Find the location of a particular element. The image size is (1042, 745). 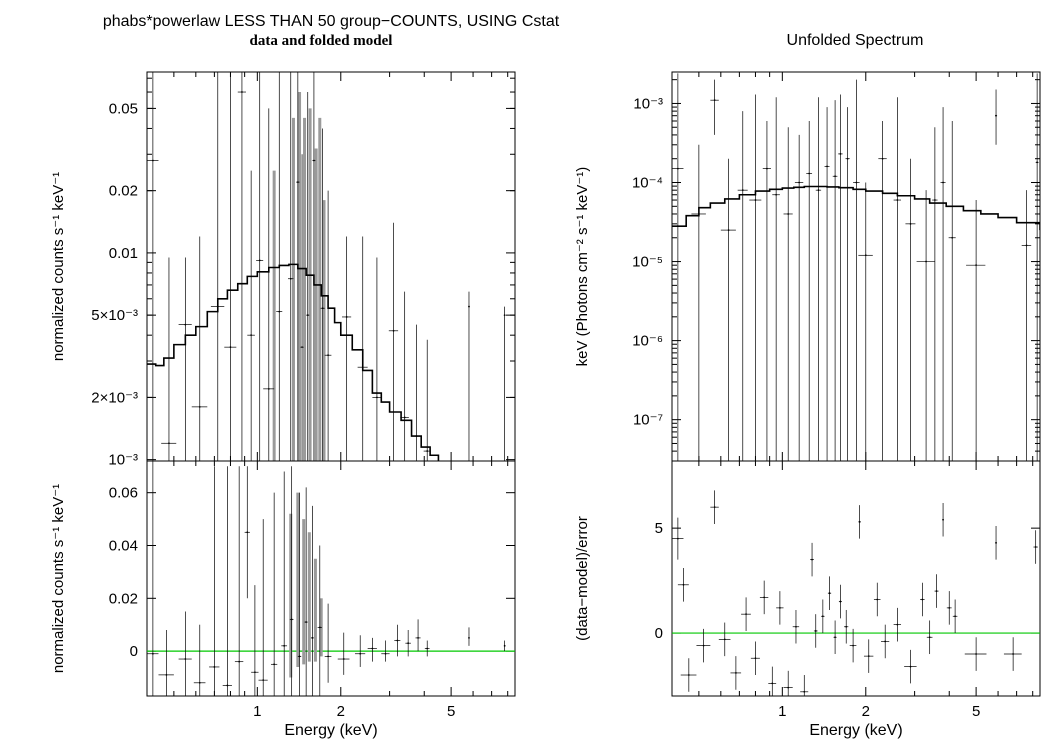

model-step-line is located at coordinates (856, 208).